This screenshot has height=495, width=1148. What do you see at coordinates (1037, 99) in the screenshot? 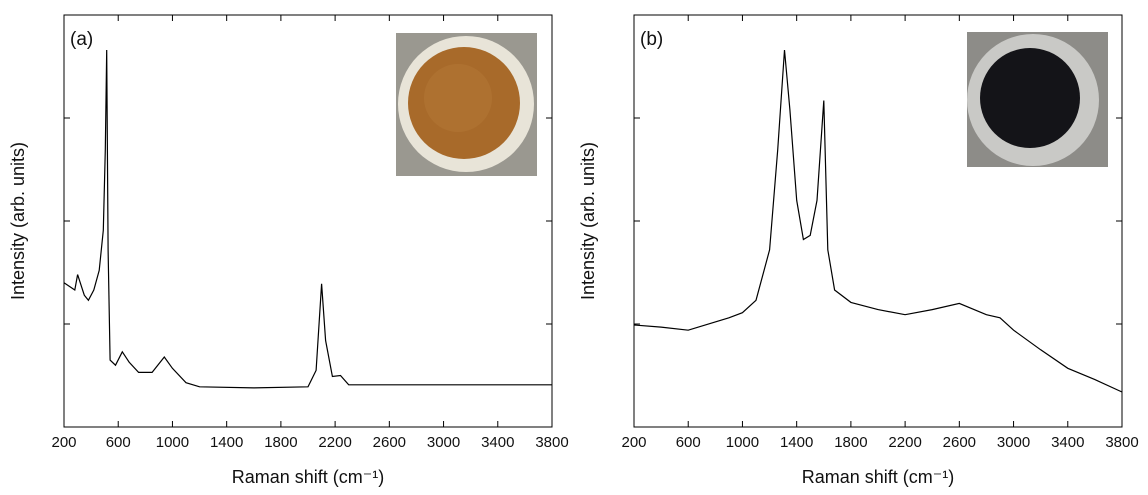
I see `inset-b` at bounding box center [1037, 99].